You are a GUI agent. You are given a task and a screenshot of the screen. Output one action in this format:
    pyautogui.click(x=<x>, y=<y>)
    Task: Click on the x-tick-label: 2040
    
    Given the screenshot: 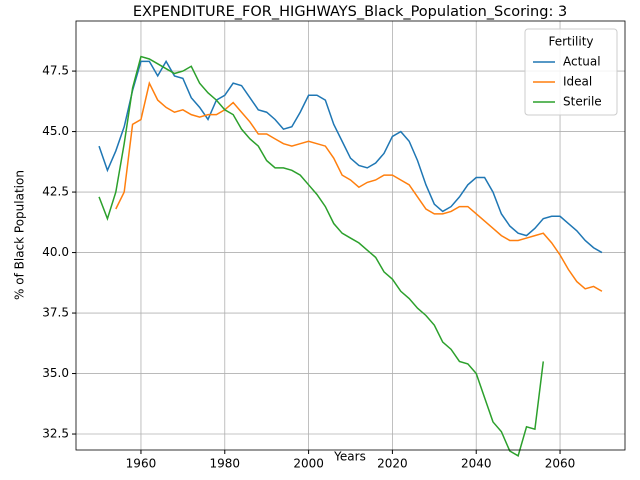 What is the action you would take?
    pyautogui.click(x=476, y=464)
    